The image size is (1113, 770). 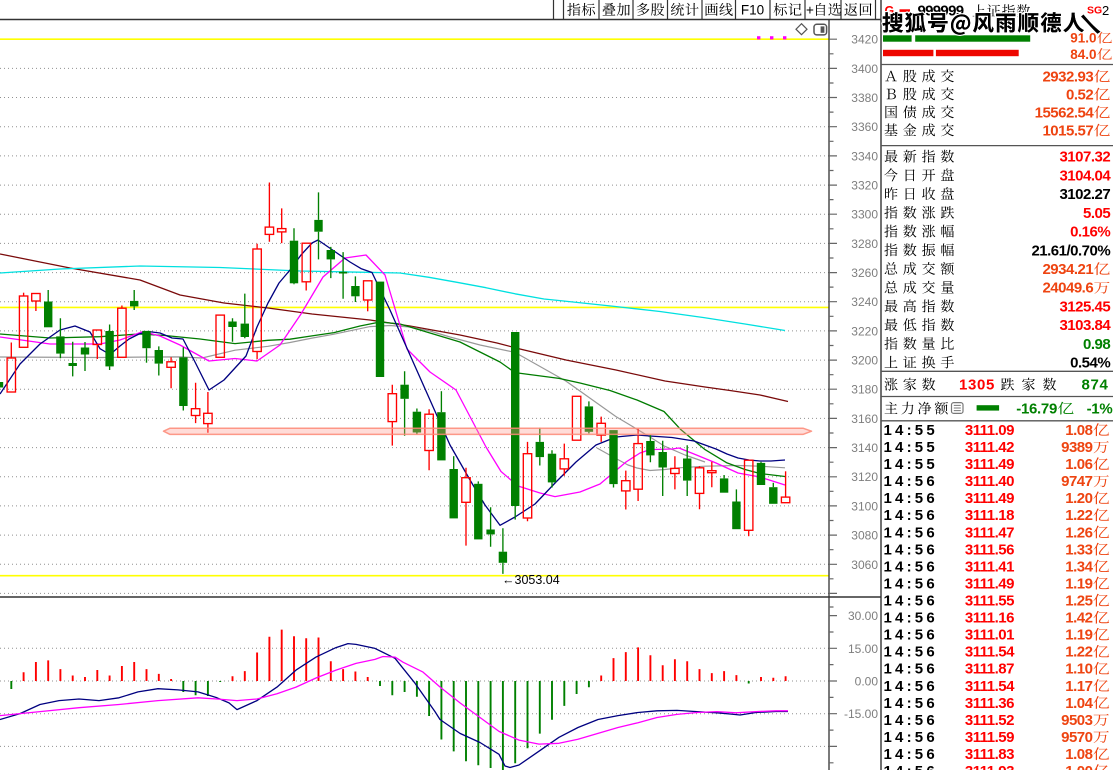 What do you see at coordinates (864, 361) in the screenshot?
I see `svg-text: 3200` at bounding box center [864, 361].